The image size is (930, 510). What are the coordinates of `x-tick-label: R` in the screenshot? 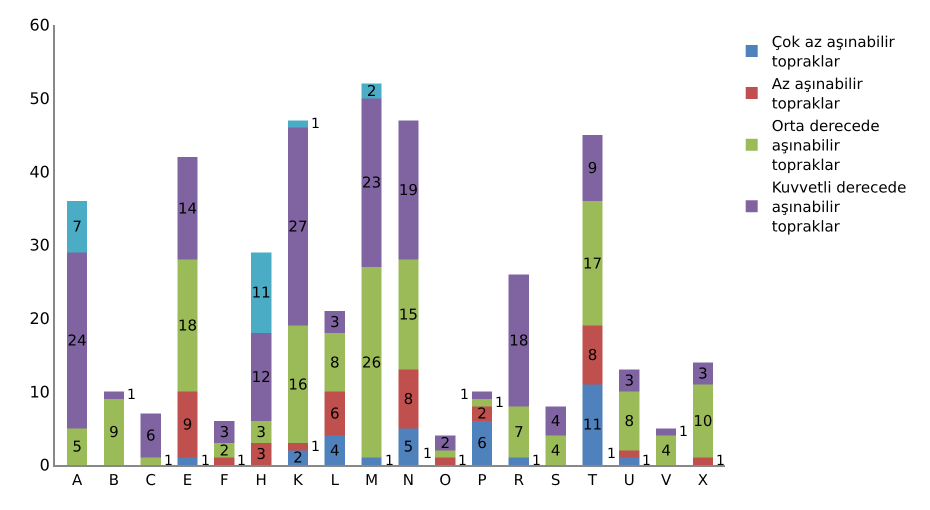 It's located at (519, 480).